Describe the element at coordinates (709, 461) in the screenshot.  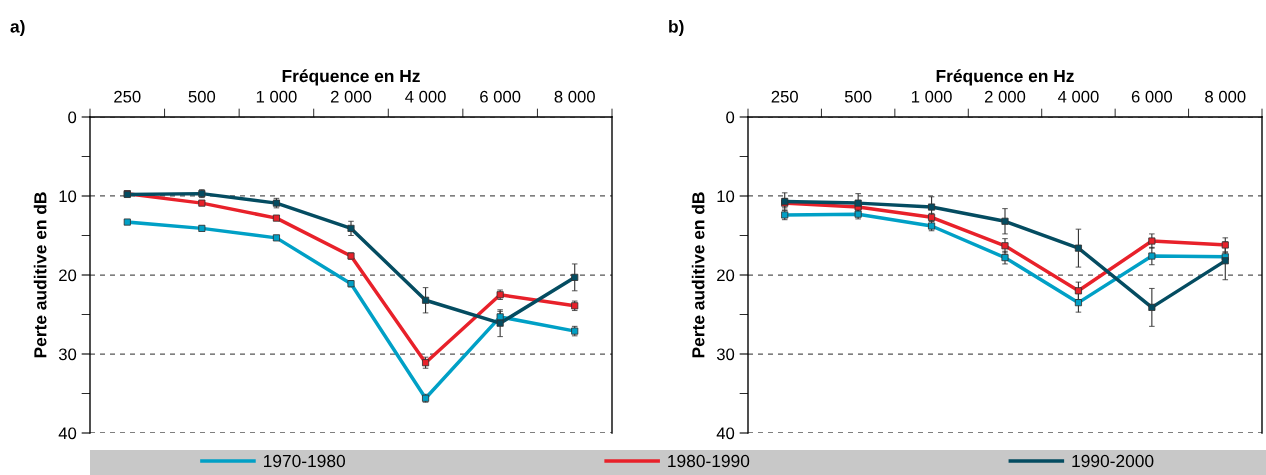
I see `legend-label: 1980-1990` at that location.